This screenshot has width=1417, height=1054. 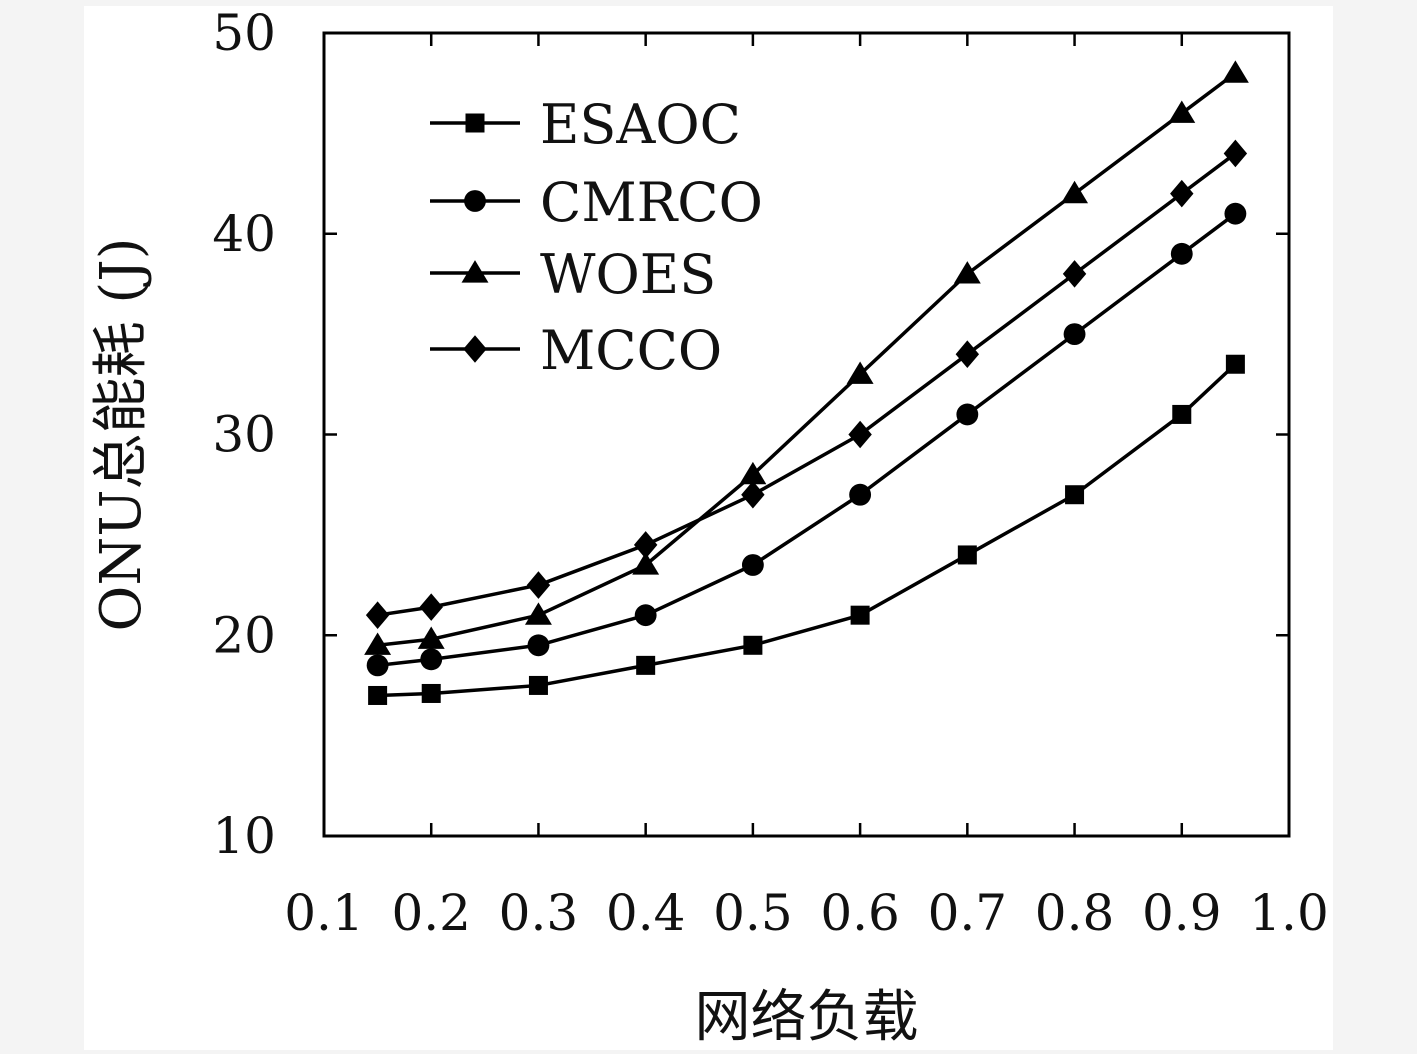 What do you see at coordinates (807, 1017) in the screenshot?
I see `x-axis-title: 网络负载` at bounding box center [807, 1017].